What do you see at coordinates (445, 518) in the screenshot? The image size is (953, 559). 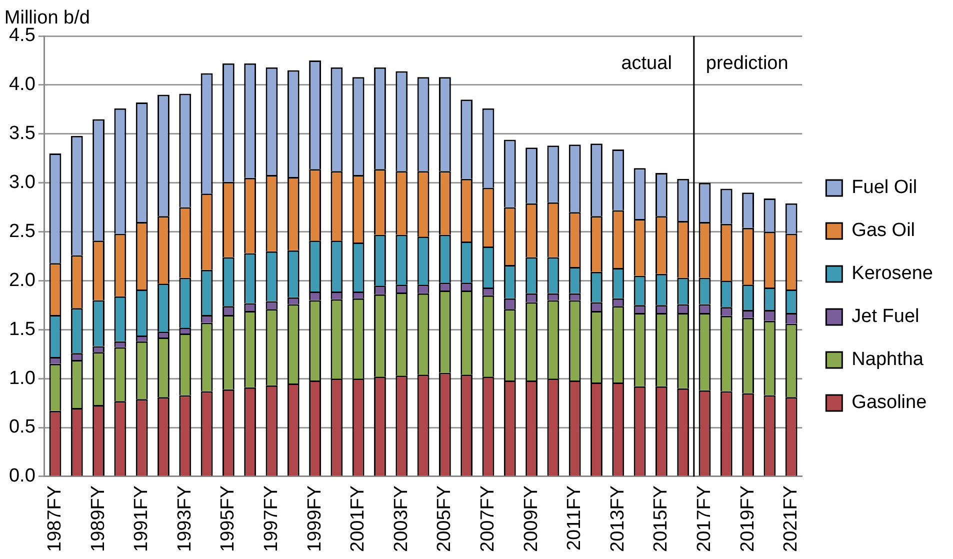 I see `x-tick-label: 2005FY` at bounding box center [445, 518].